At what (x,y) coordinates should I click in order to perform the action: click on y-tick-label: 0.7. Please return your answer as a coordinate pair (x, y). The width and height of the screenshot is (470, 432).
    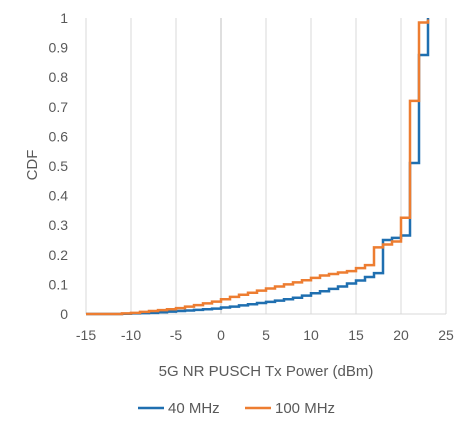
    Looking at the image, I should click on (59, 107).